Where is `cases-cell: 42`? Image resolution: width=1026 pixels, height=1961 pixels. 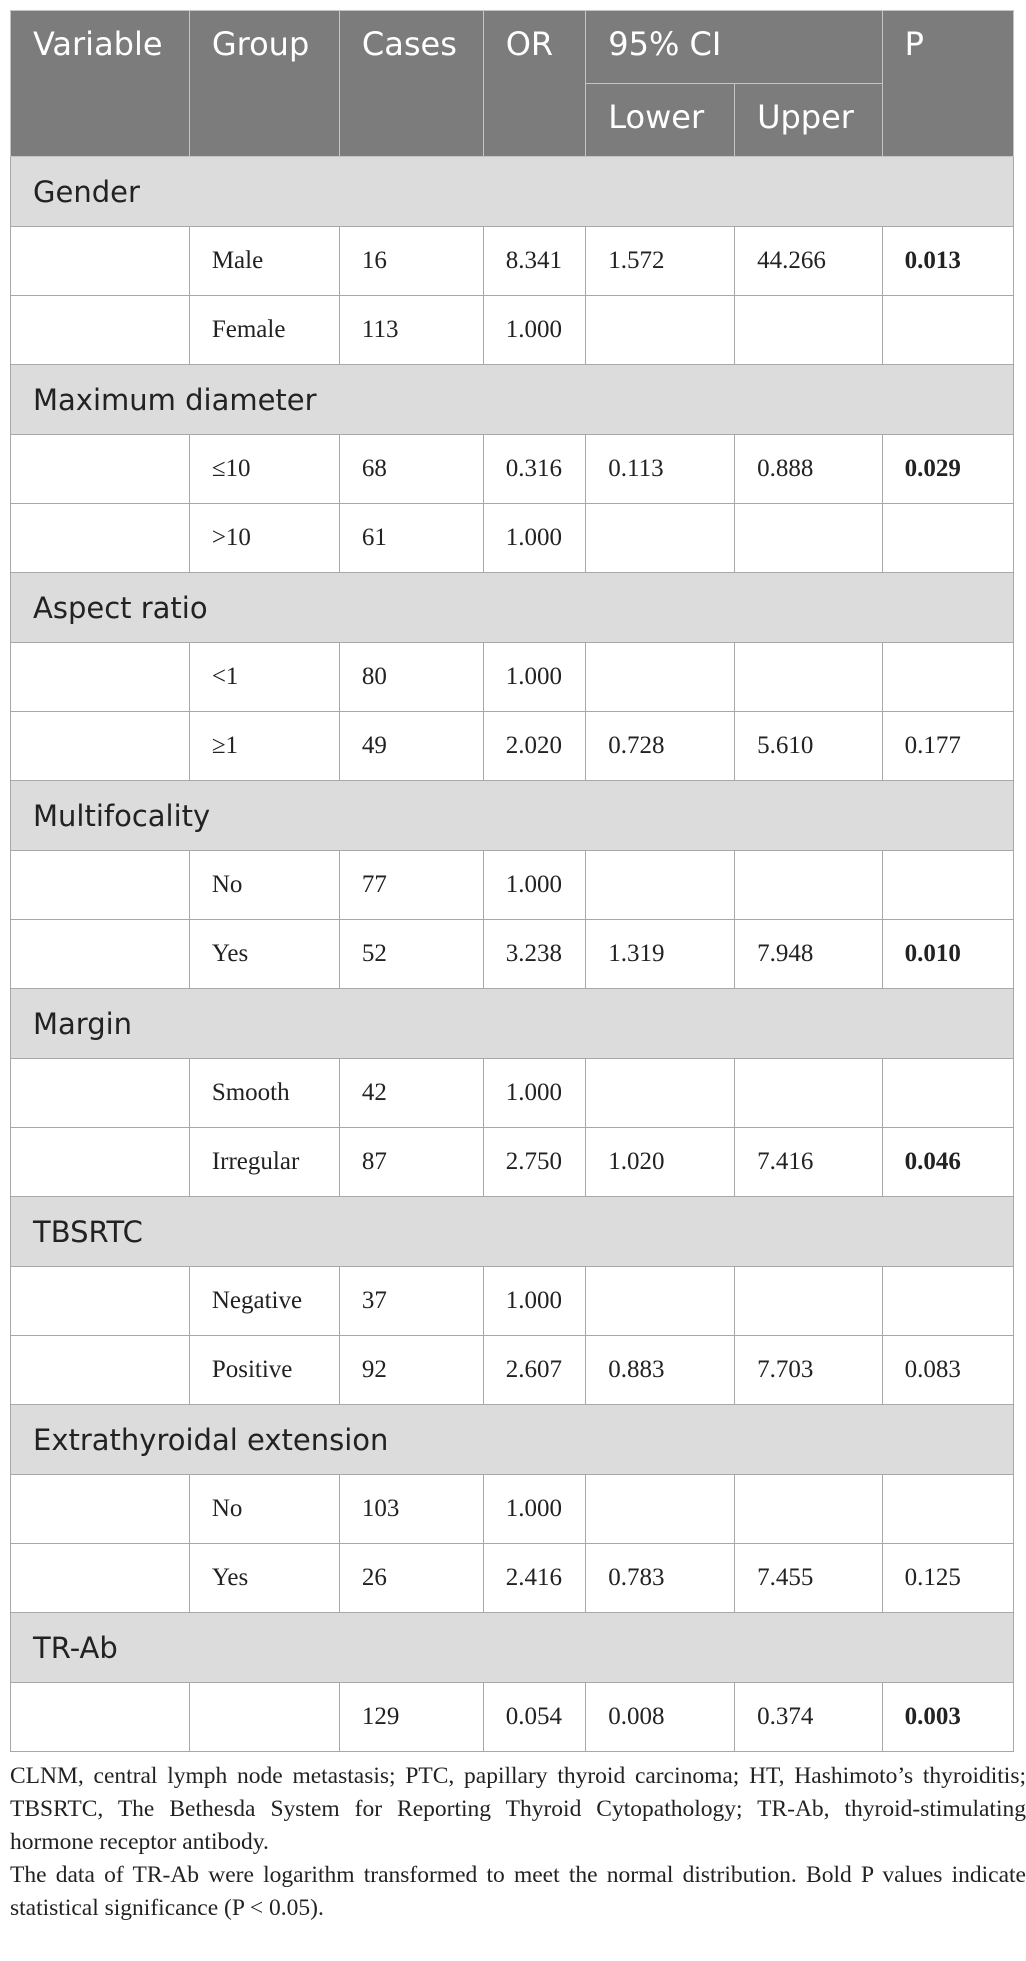 cases-cell: 42 is located at coordinates (411, 1093).